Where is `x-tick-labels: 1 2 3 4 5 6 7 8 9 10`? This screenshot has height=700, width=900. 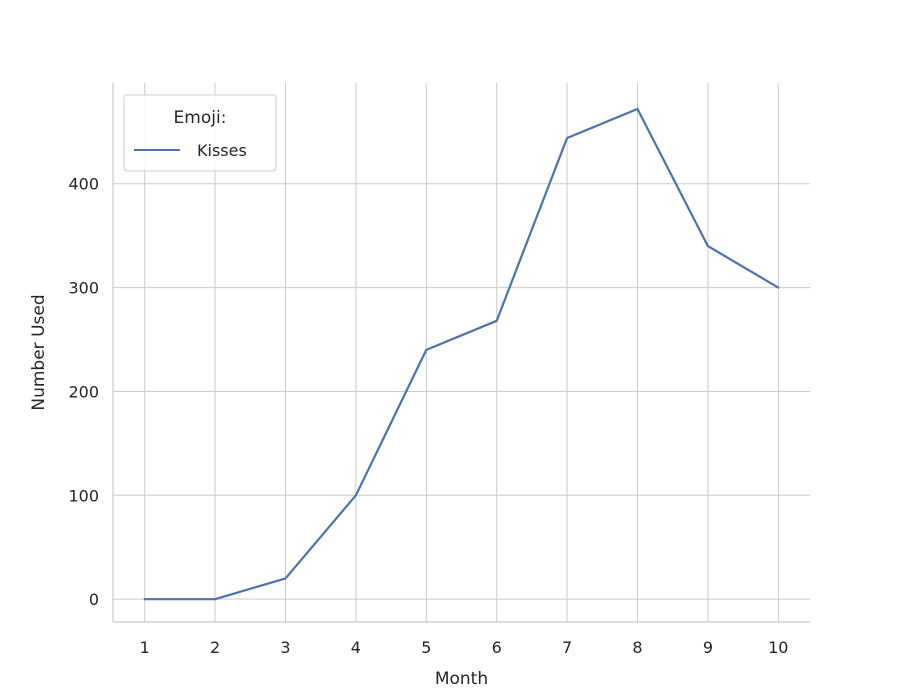 x-tick-labels: 1 2 3 4 5 6 7 8 9 10 is located at coordinates (464, 647).